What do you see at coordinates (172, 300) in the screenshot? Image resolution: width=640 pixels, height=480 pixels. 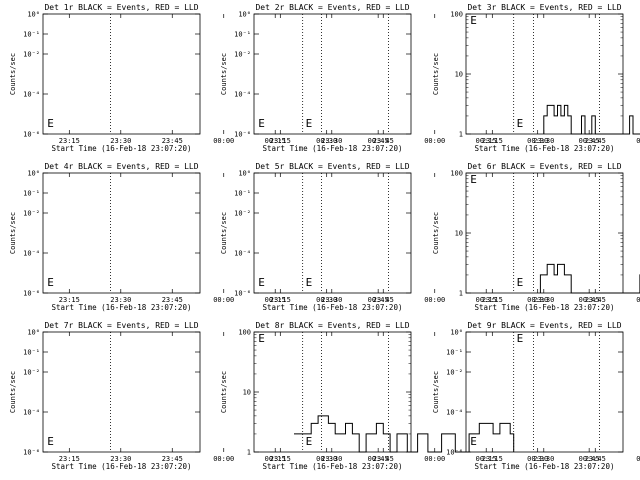 I see `panel-4-xtick-label: 23:45` at bounding box center [172, 300].